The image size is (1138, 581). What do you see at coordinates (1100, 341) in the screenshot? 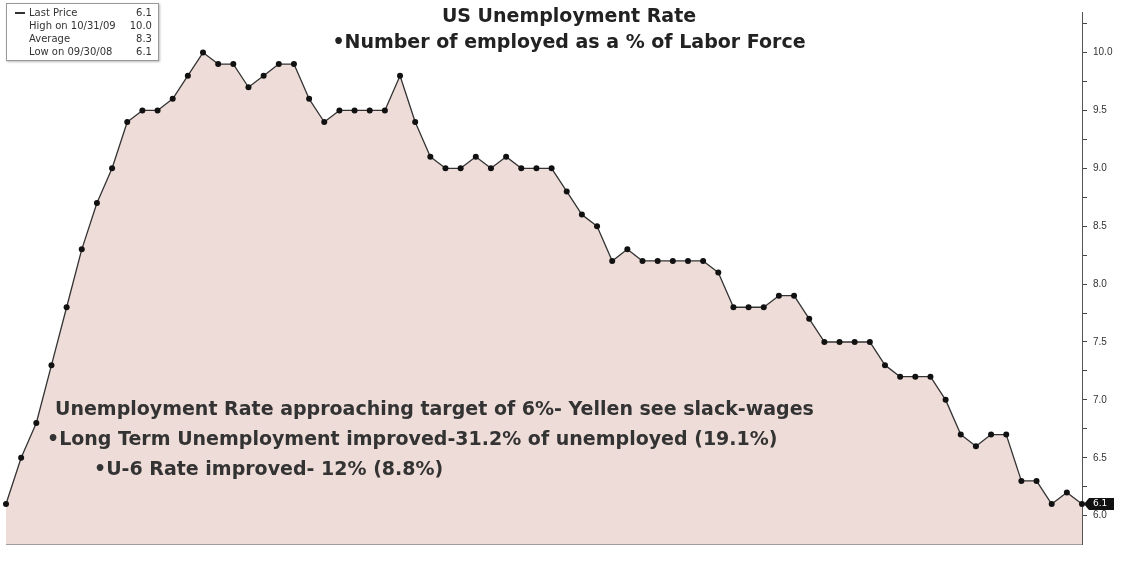
I see `y-tick-label: 7.5` at bounding box center [1100, 341].